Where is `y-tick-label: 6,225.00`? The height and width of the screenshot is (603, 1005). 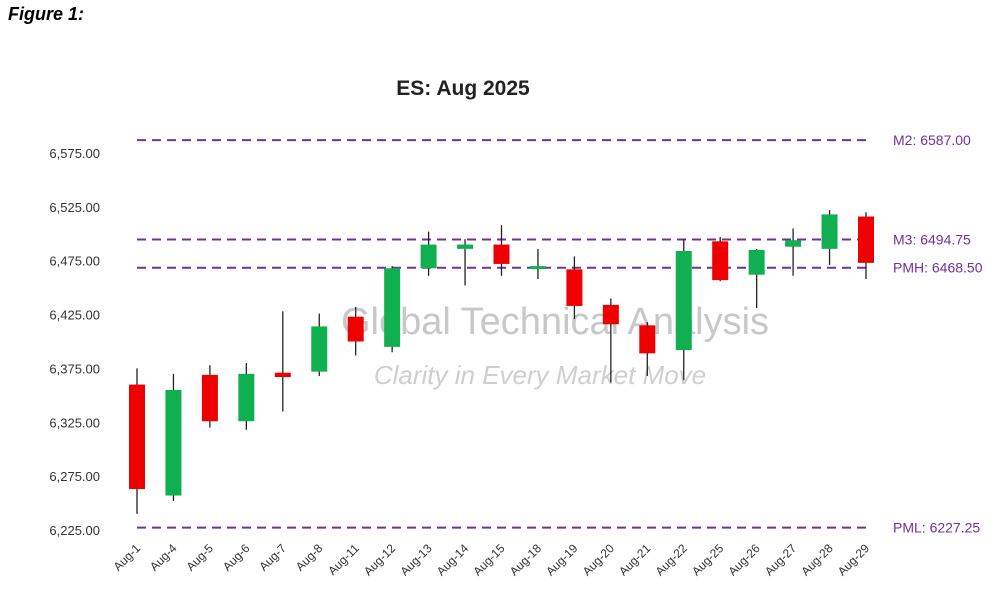
y-tick-label: 6,225.00 is located at coordinates (74, 530).